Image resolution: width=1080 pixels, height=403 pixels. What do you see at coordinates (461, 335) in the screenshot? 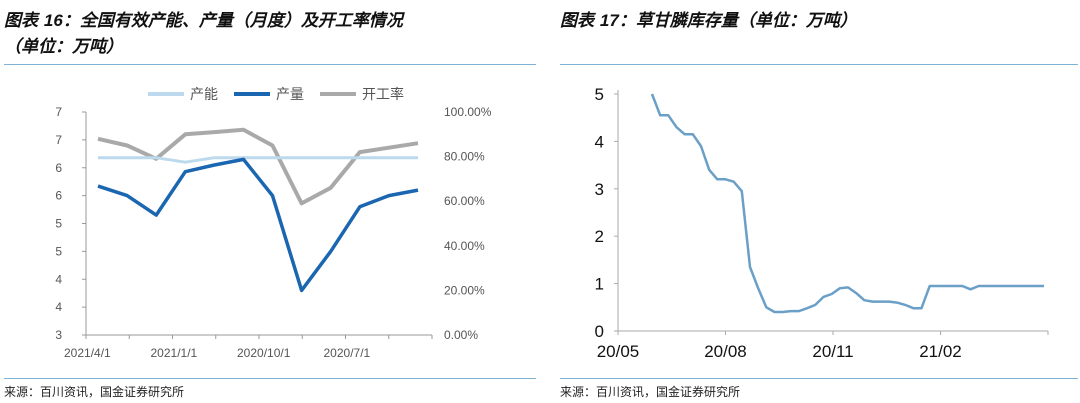
I see `right-tick-label: 0.00%` at bounding box center [461, 335].